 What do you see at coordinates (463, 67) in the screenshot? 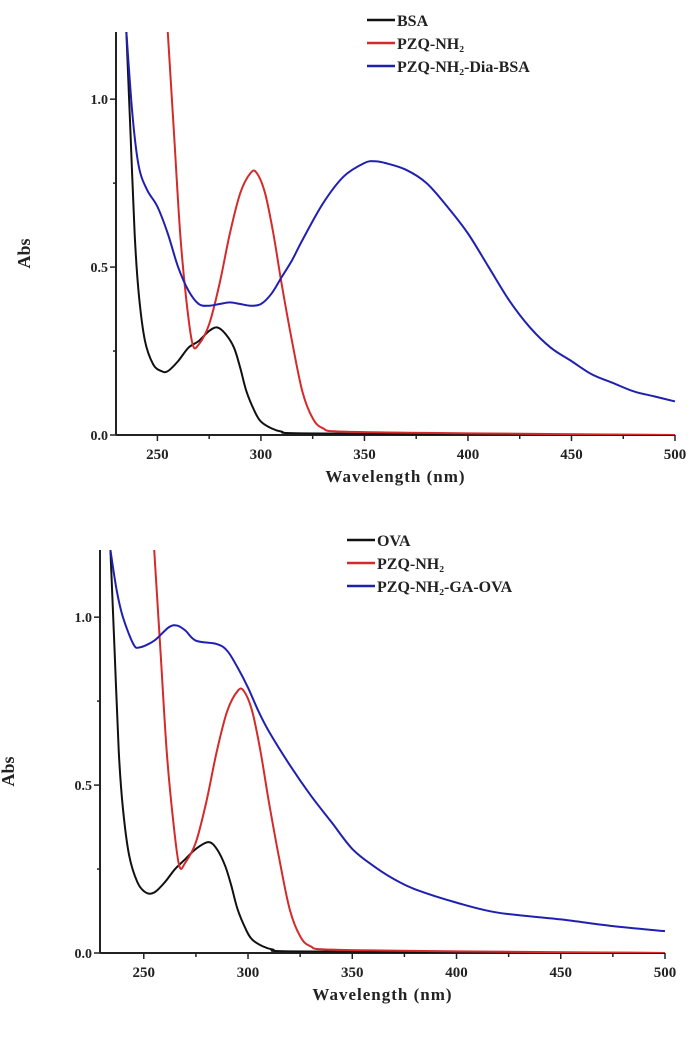
I see `legend-label: PZQ-NH₂-Dia-BSA` at bounding box center [463, 67].